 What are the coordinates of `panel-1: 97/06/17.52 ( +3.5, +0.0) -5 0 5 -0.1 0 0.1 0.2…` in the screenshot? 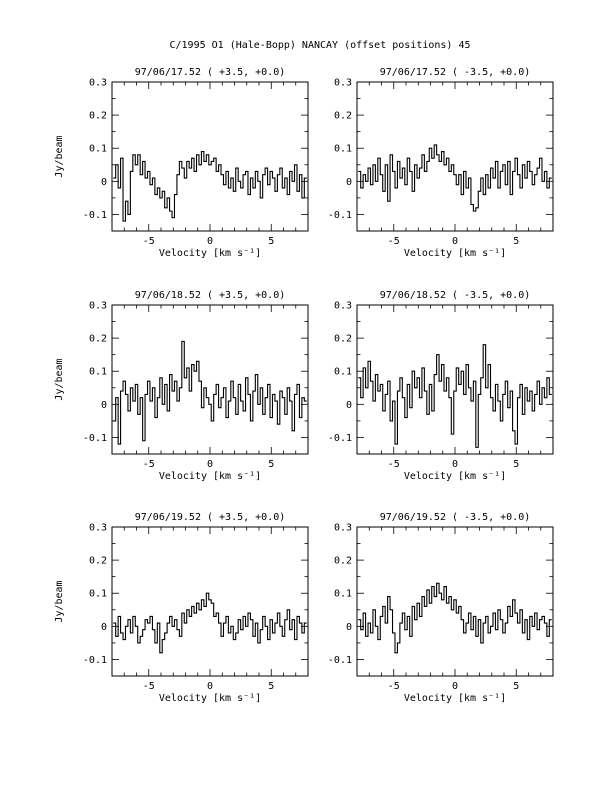 It's located at (181, 163).